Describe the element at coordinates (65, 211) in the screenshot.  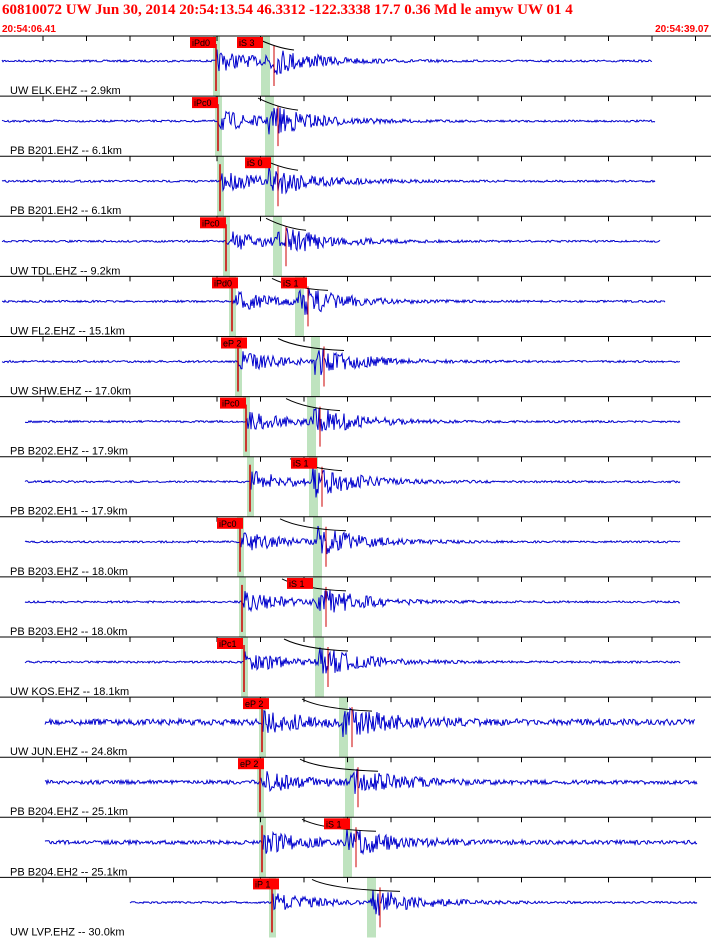
I see `trace-label: PB B201.EH2 -- 6.1km` at that location.